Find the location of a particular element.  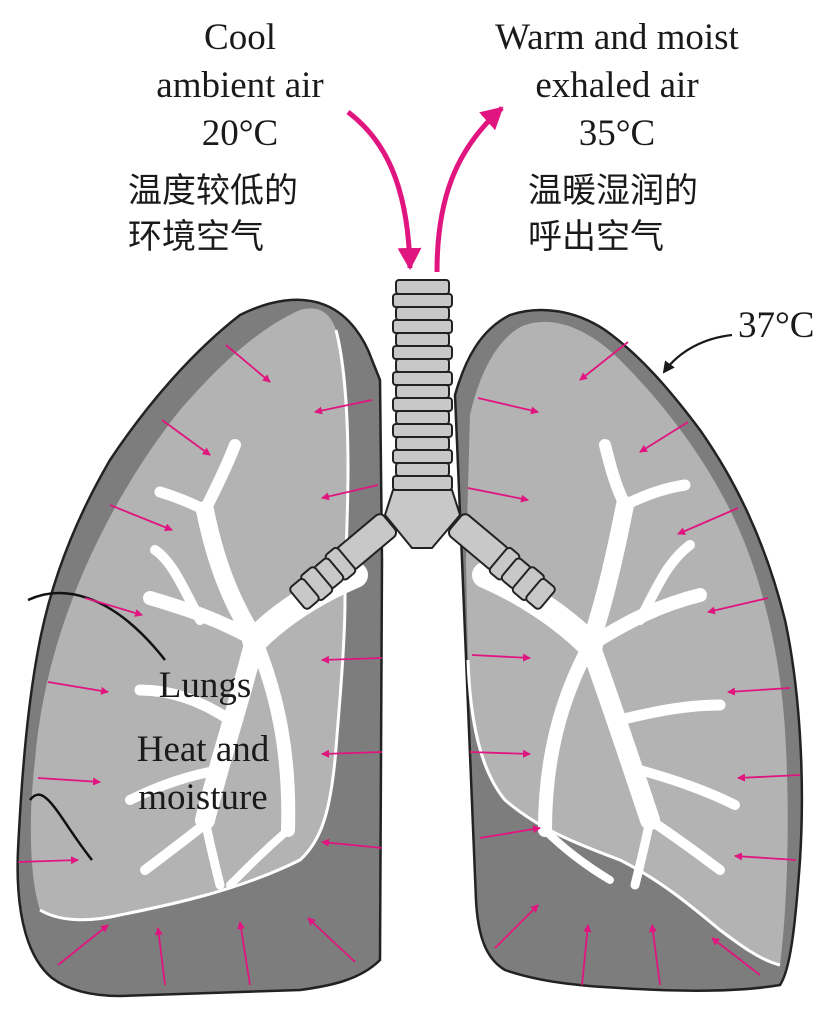

heat-moisture-line-2: moisture is located at coordinates (203, 797).